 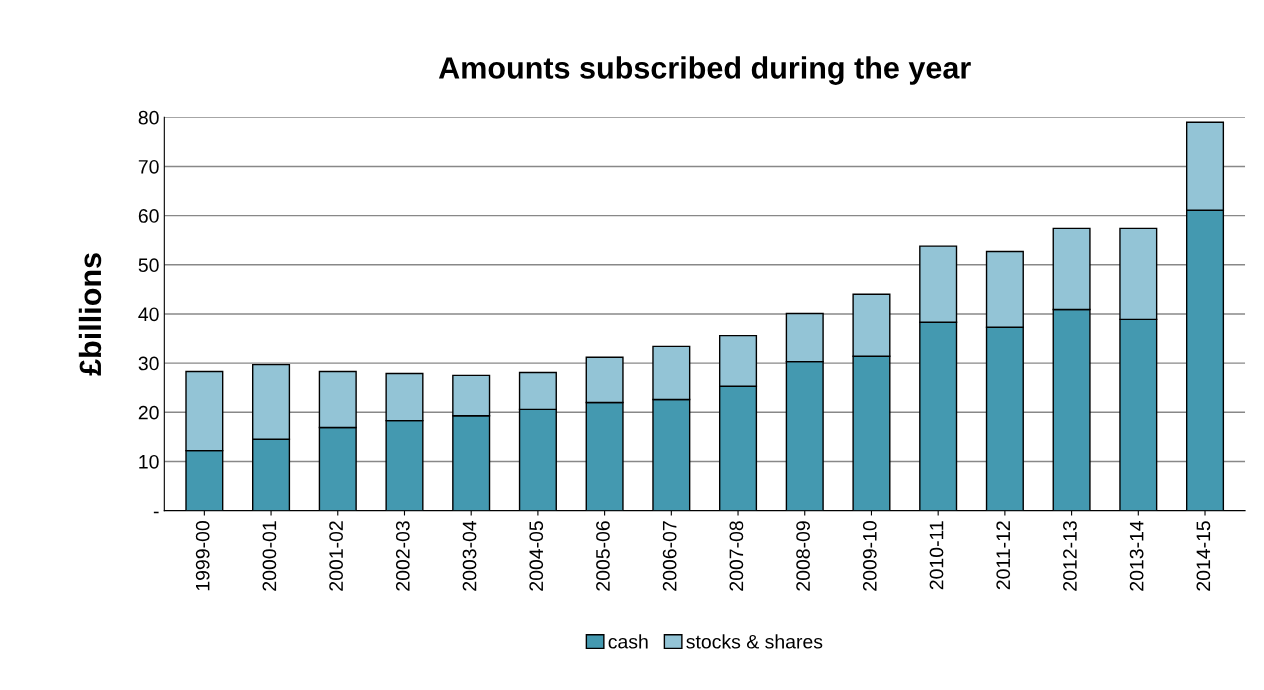 I want to click on y-tick-label: 30, so click(x=148, y=363).